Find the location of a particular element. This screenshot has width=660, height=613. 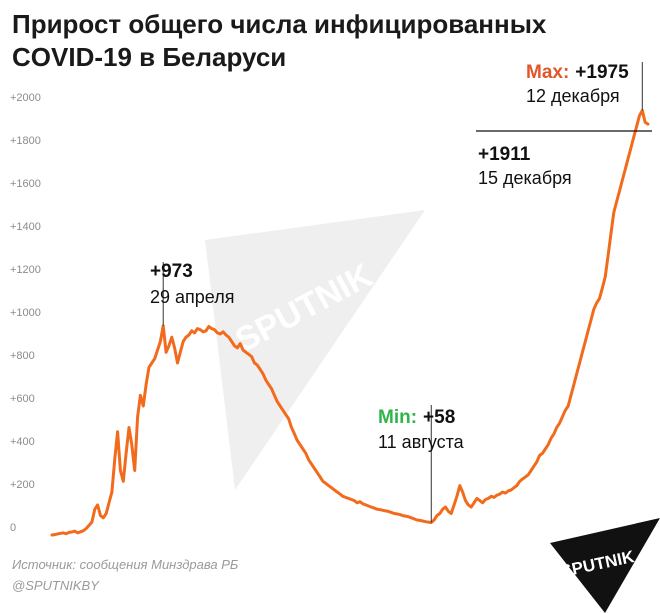

peak-date: 29 апреля is located at coordinates (192, 297).